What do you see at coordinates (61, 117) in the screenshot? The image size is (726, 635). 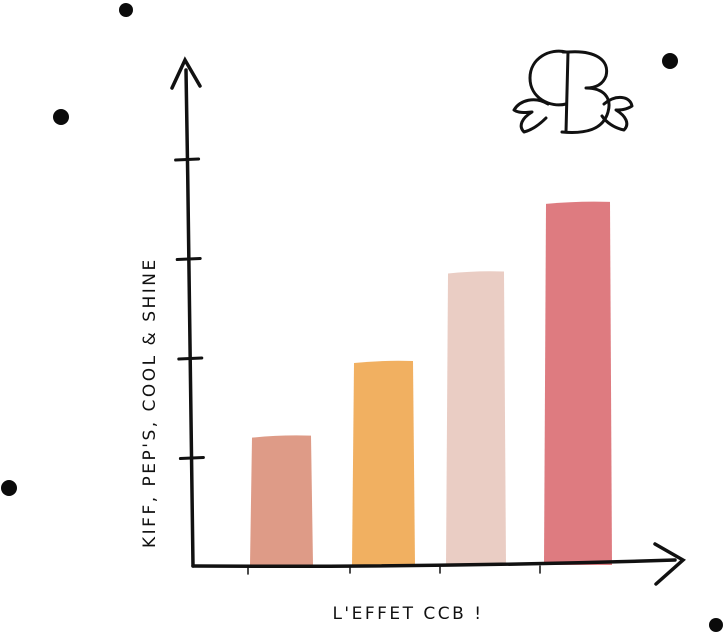 I see `dot-left` at bounding box center [61, 117].